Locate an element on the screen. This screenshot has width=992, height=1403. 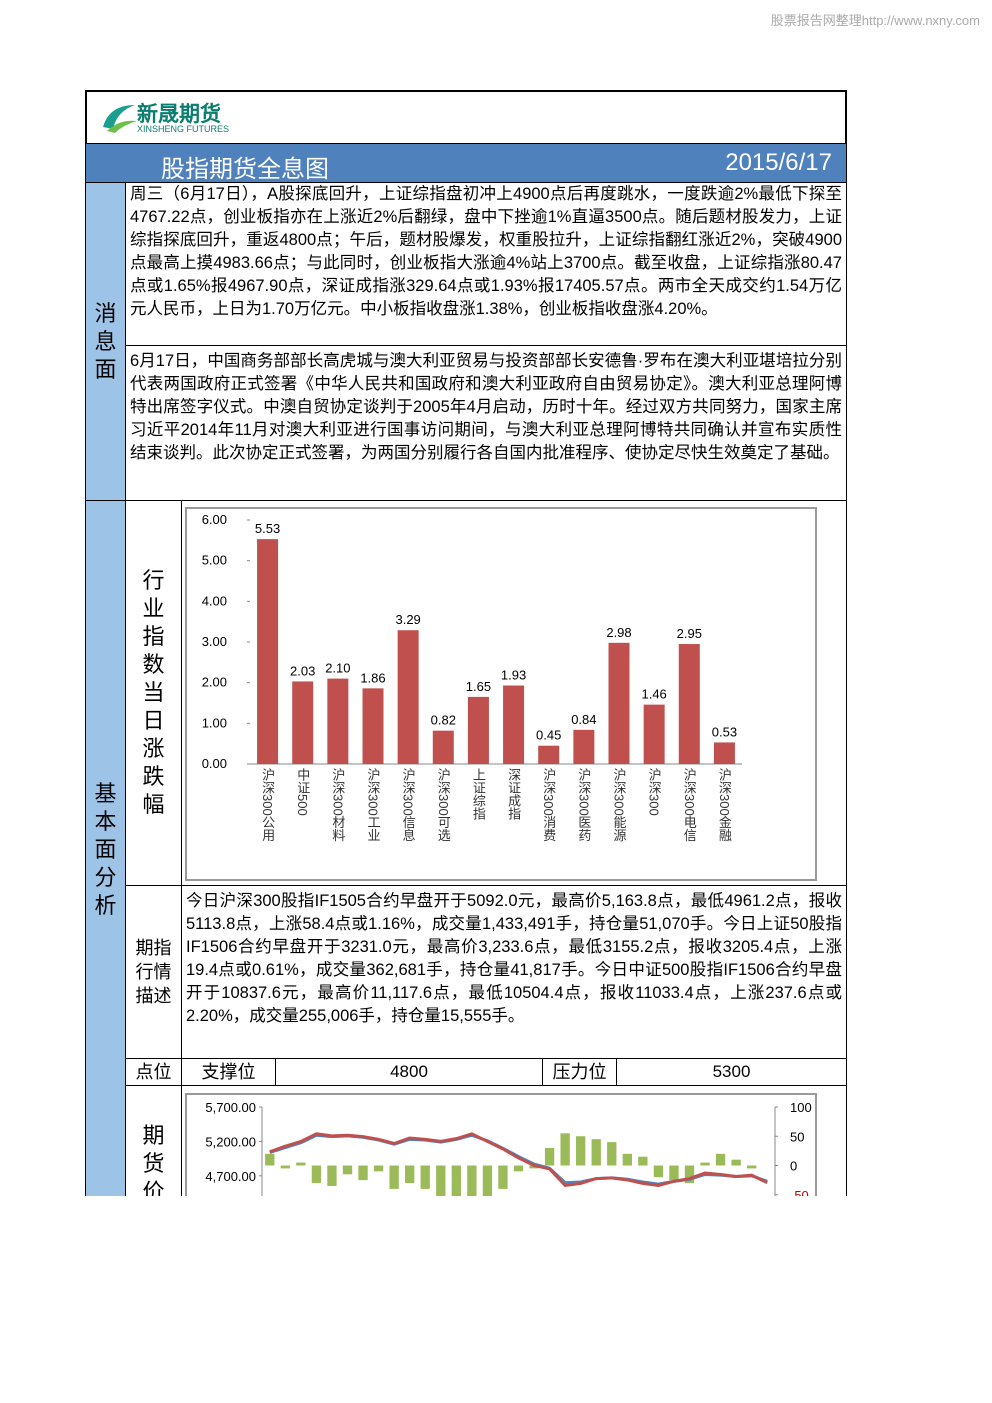
x-tick-label: 沪深300金融 is located at coordinates (724, 804).